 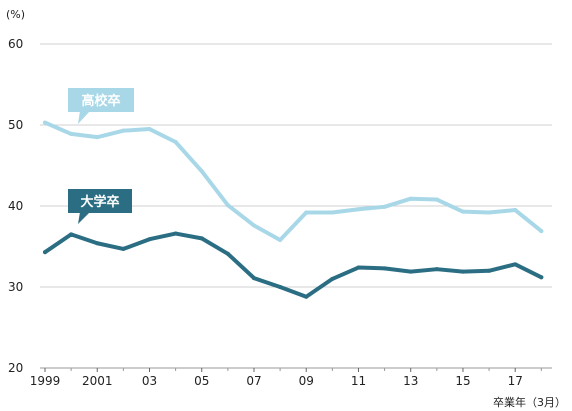 What do you see at coordinates (15, 206) in the screenshot?
I see `y-tick-label-40: 40` at bounding box center [15, 206].